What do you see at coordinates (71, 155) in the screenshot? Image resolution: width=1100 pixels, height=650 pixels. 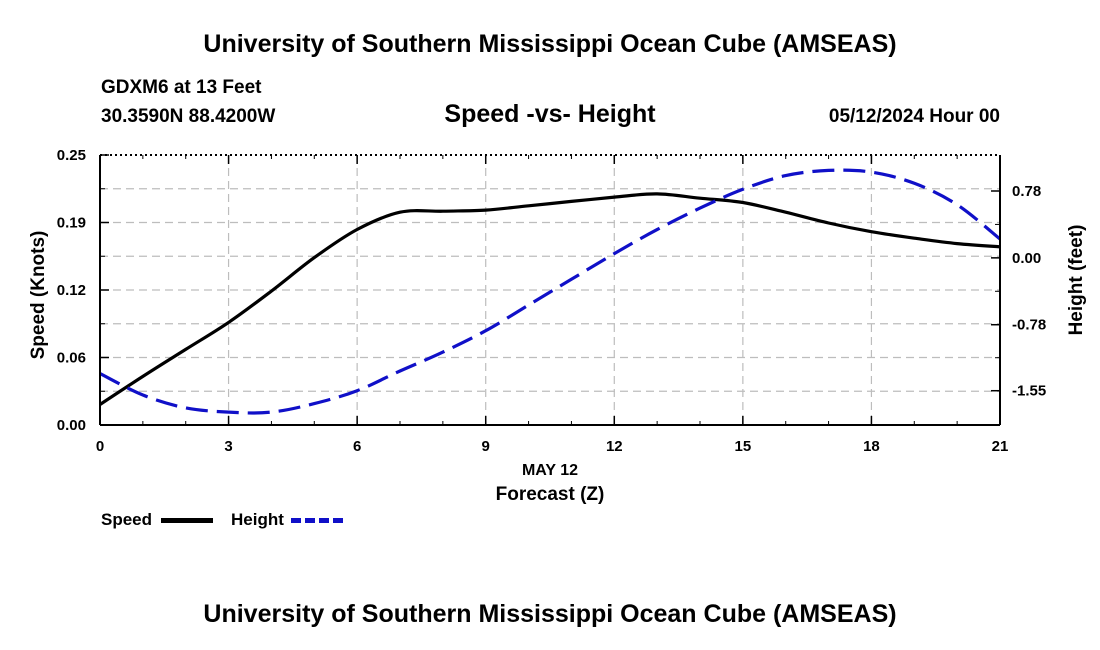 I see `y-tick-label: 0.25` at bounding box center [71, 155].